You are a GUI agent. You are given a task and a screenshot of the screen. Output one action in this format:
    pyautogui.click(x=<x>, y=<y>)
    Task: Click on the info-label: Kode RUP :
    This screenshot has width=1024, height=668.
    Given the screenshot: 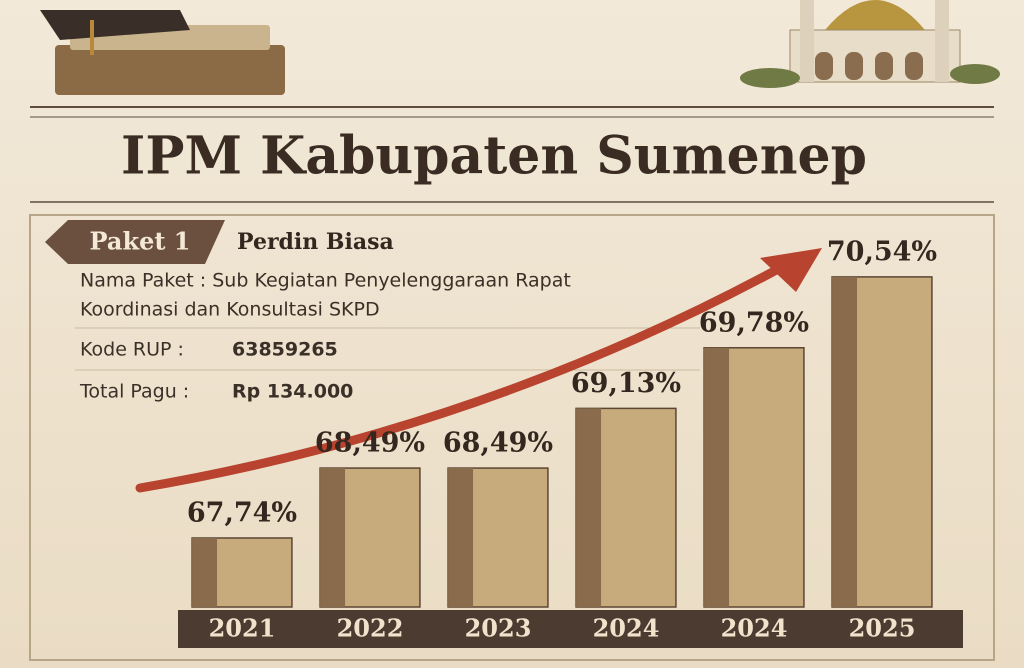 What is the action you would take?
    pyautogui.click(x=132, y=350)
    